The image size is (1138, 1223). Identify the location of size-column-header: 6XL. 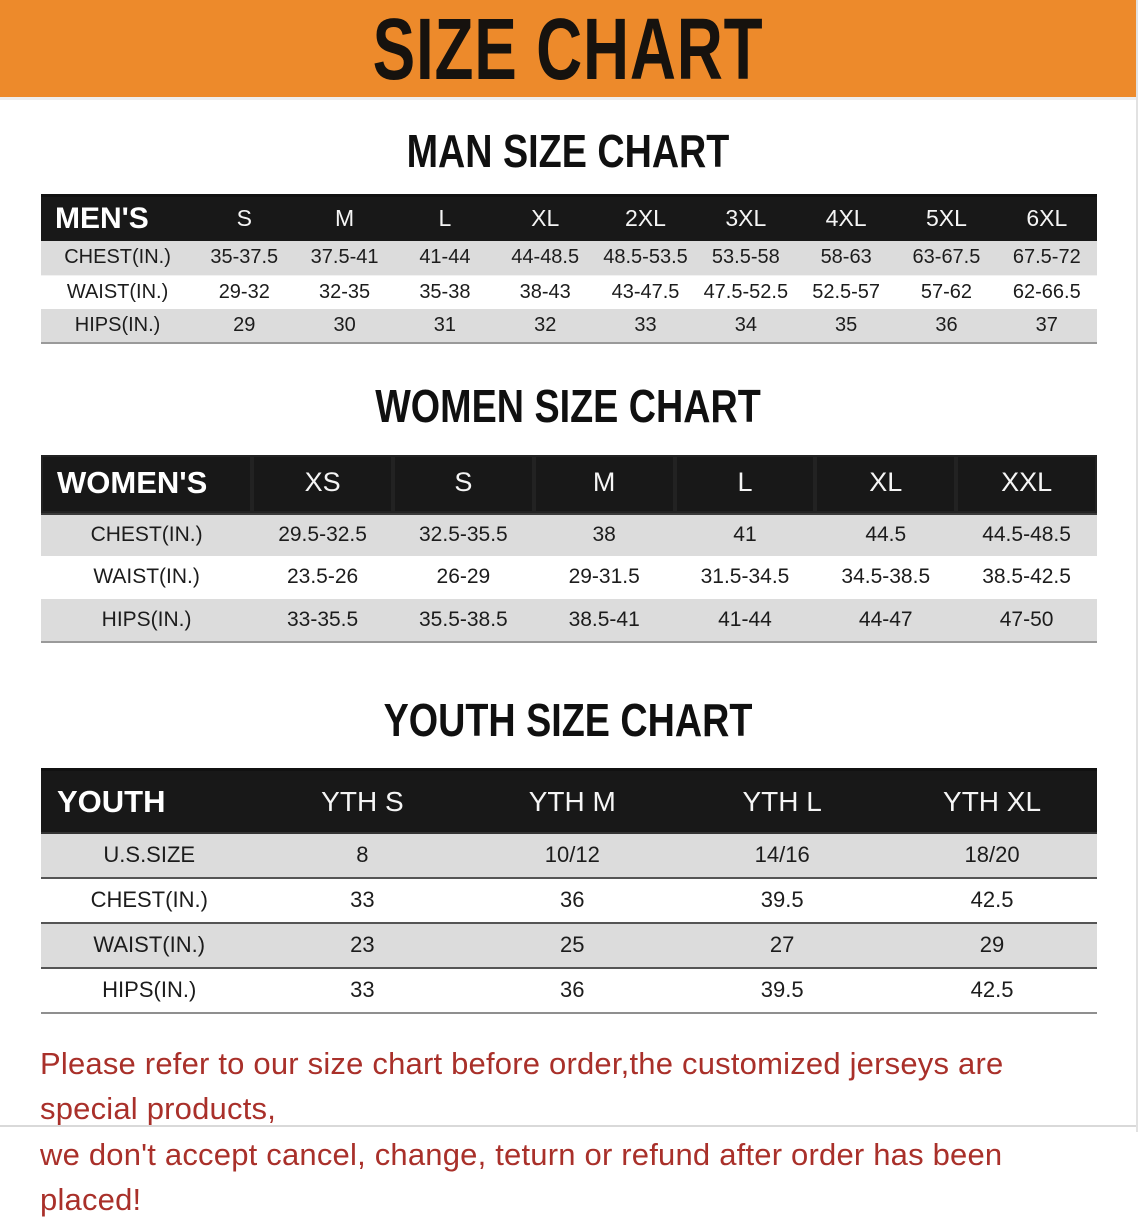
(1046, 218).